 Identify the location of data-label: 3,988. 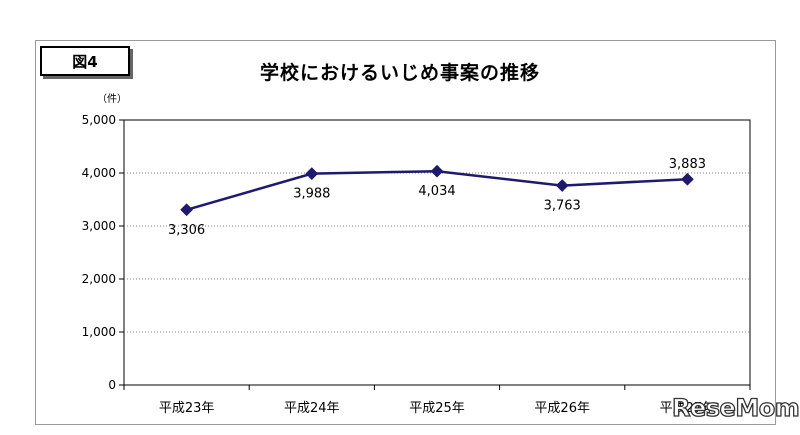
(311, 194).